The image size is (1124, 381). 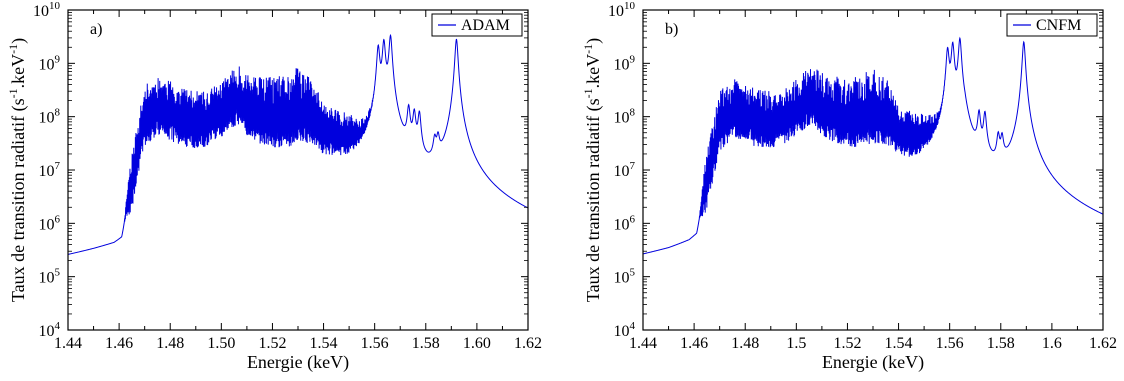 What do you see at coordinates (221, 343) in the screenshot?
I see `x-tick-label: 1.50` at bounding box center [221, 343].